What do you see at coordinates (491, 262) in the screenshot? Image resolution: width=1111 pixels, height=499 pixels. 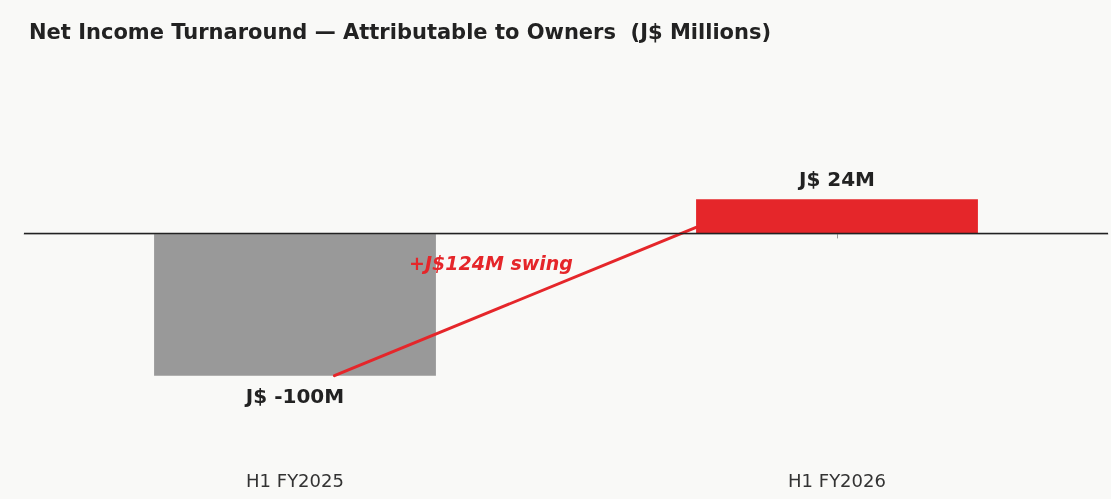 I see `annotation: +J$124M swing` at bounding box center [491, 262].